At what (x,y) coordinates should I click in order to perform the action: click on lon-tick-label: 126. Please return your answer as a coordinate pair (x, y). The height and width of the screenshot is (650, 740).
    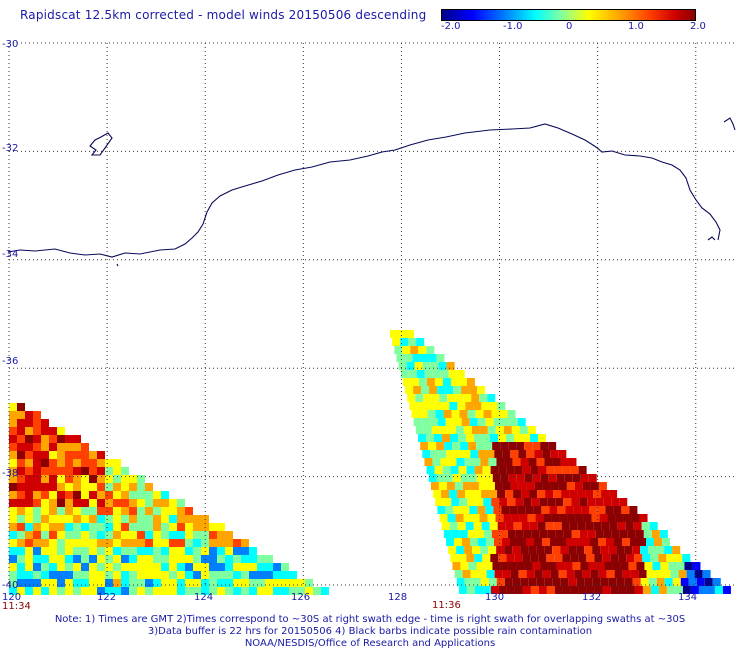
    Looking at the image, I should click on (300, 597).